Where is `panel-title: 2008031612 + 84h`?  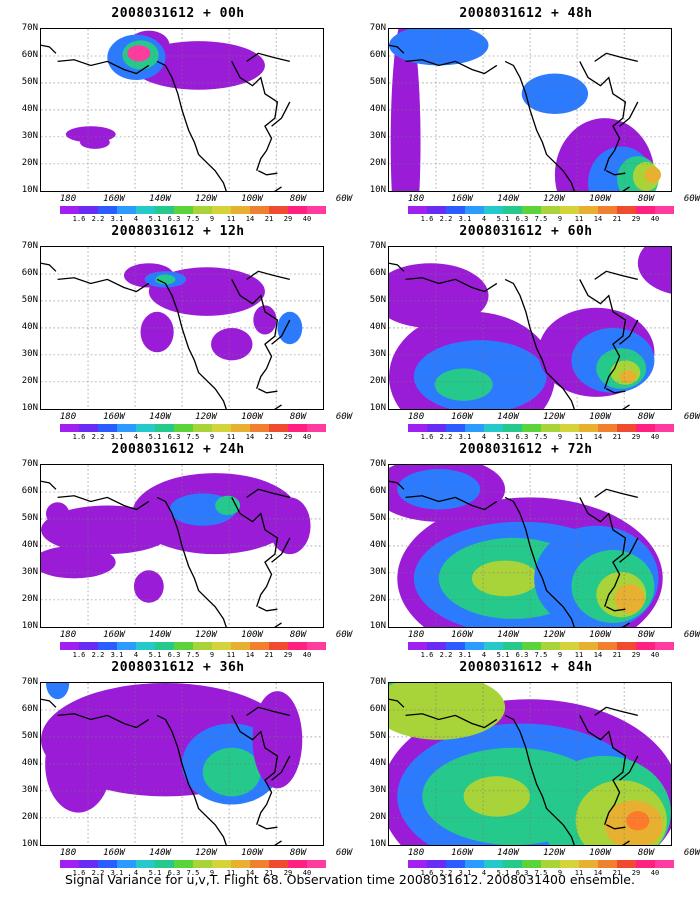 panel-title: 2008031612 + 84h is located at coordinates (526, 667).